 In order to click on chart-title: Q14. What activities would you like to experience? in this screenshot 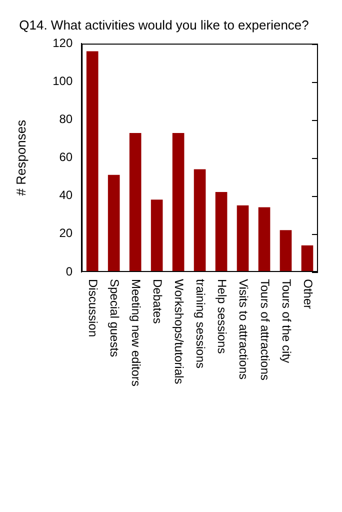, I will do `click(164, 24)`.